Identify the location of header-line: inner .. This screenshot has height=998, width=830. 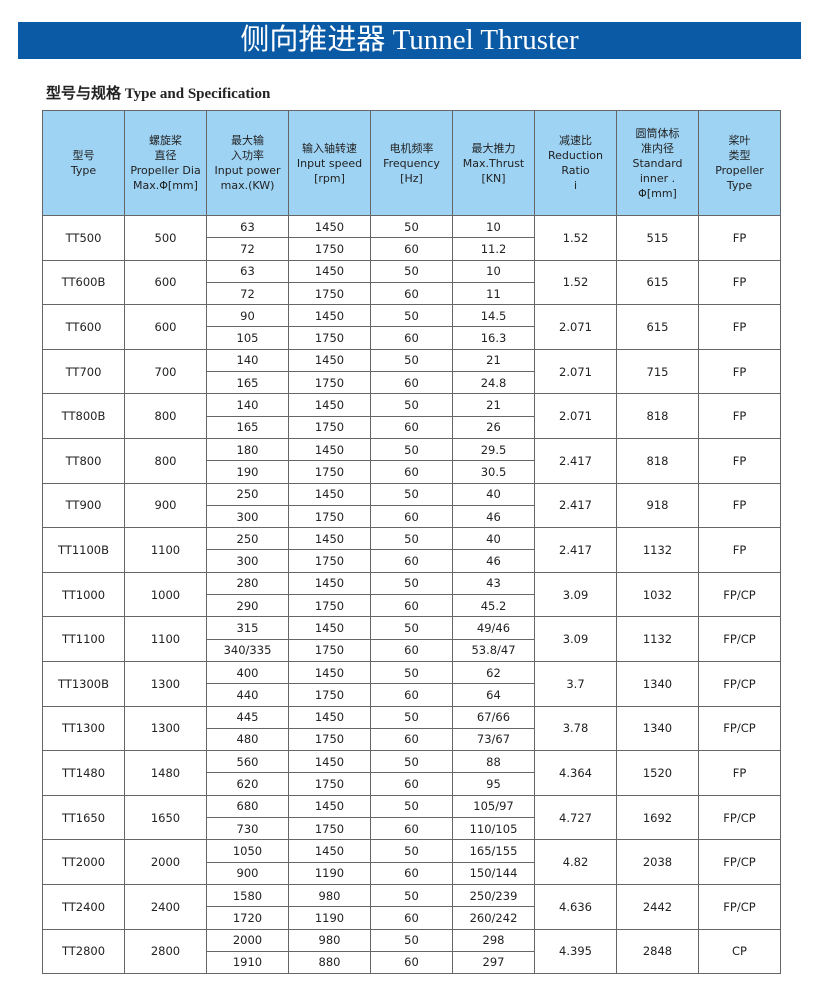
(657, 178).